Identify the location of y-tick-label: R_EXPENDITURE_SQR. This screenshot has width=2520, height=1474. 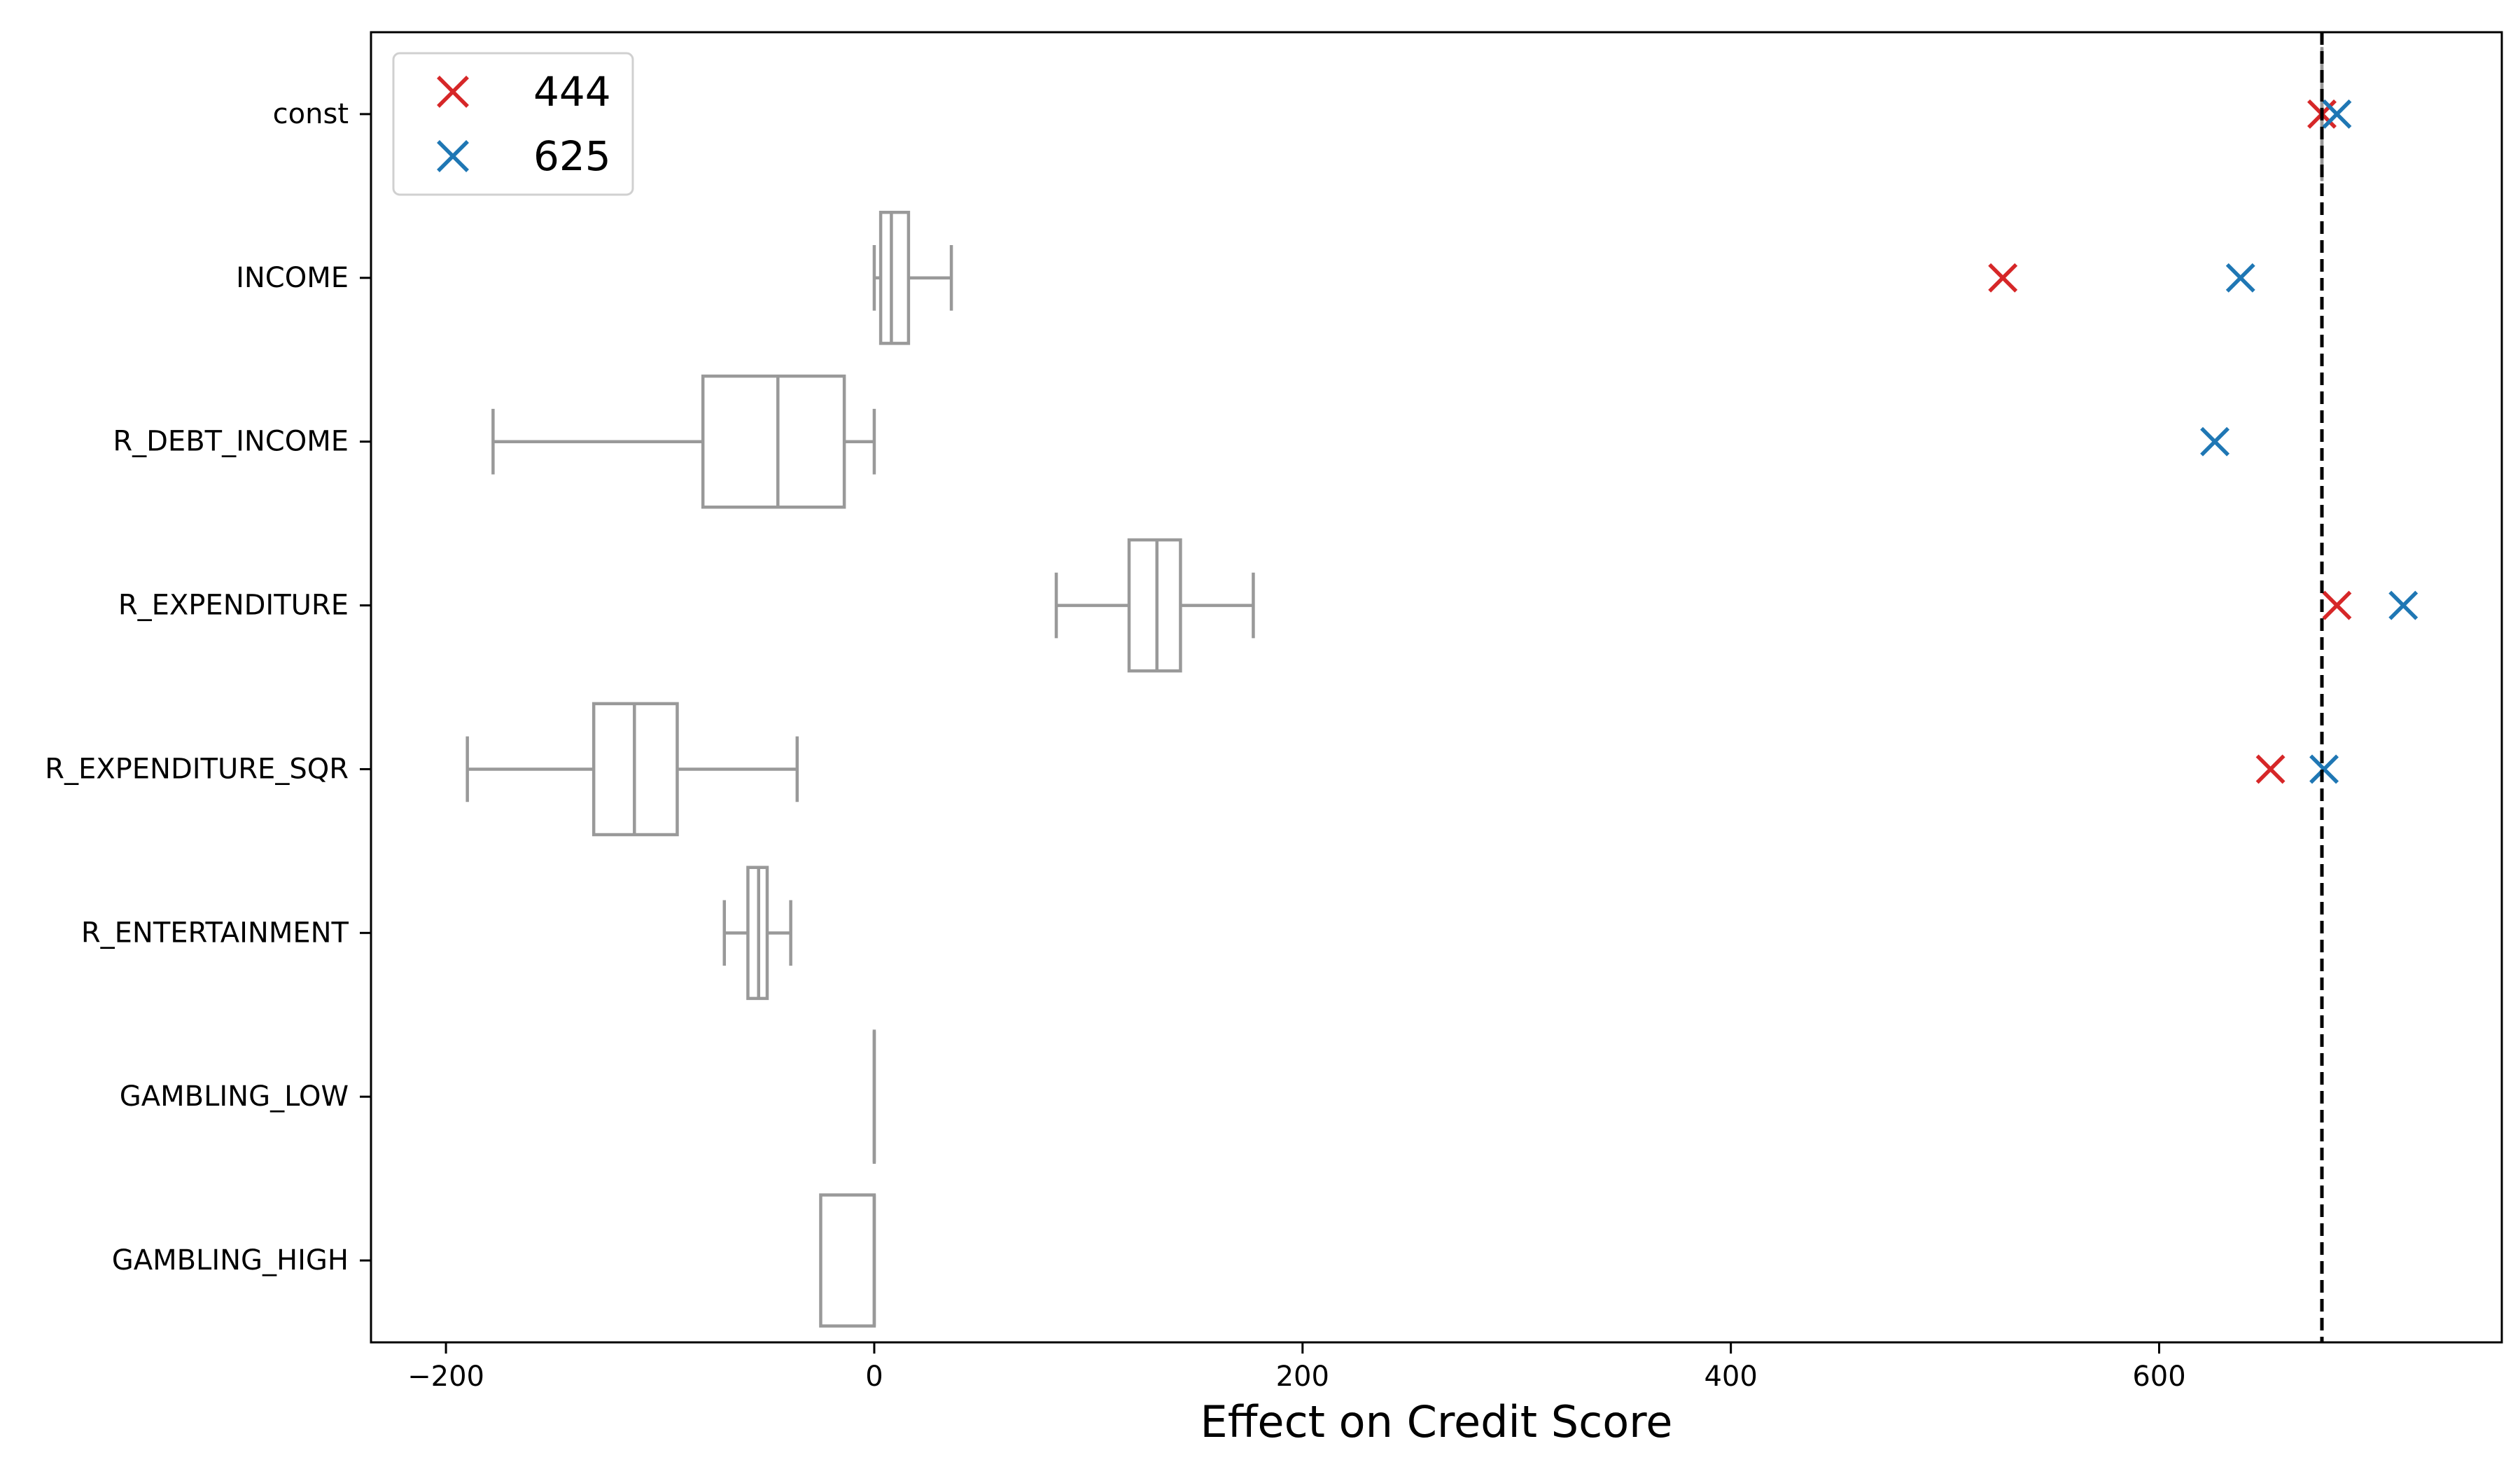
(197, 769).